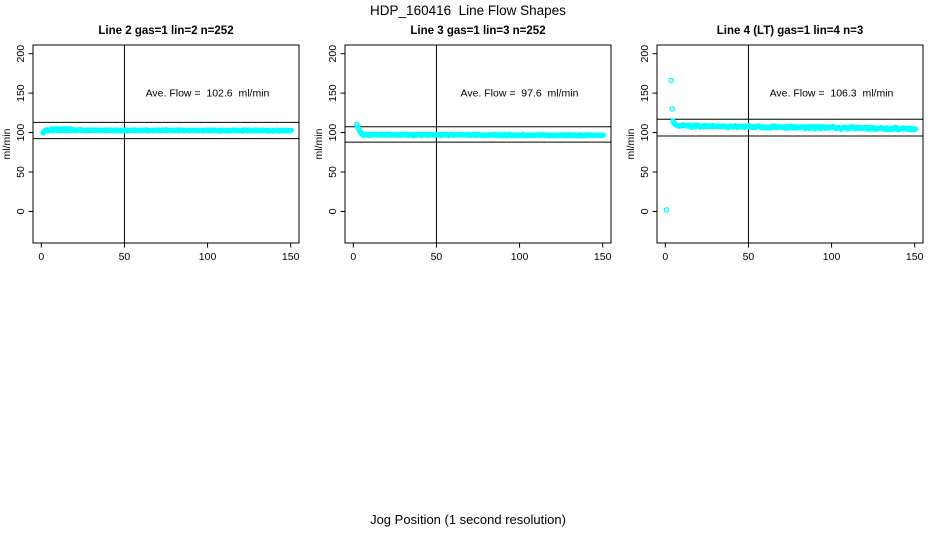 This screenshot has width=936, height=540. Describe the element at coordinates (477, 31) in the screenshot. I see `panel-title: Line 3 gas=1 lin=3 n=252` at that location.